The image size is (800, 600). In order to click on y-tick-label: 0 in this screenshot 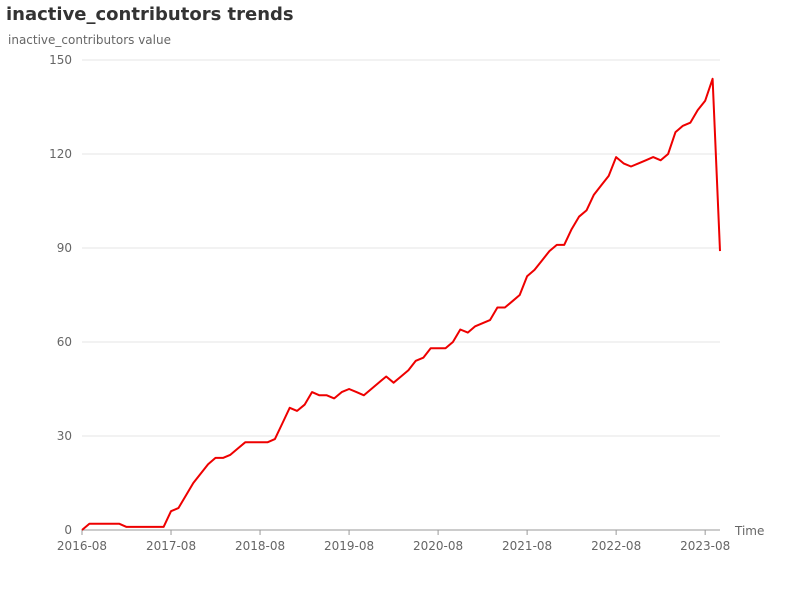, I will do `click(68, 530)`.